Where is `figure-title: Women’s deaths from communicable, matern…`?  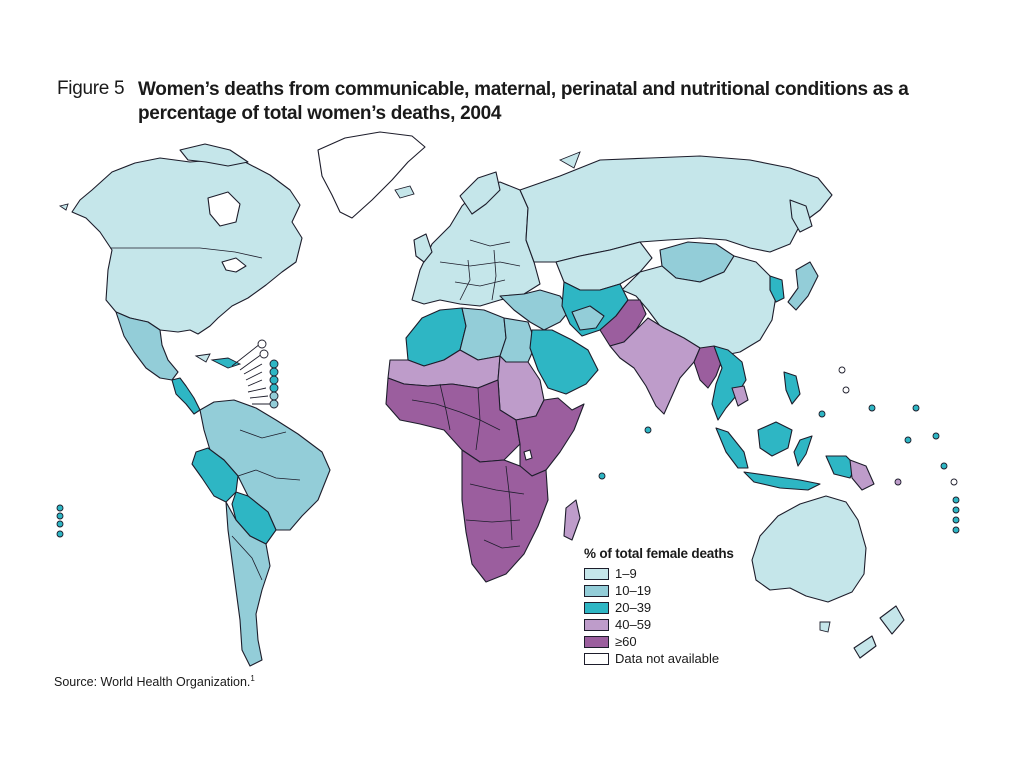 figure-title: Women’s deaths from communicable, matern… is located at coordinates (523, 101).